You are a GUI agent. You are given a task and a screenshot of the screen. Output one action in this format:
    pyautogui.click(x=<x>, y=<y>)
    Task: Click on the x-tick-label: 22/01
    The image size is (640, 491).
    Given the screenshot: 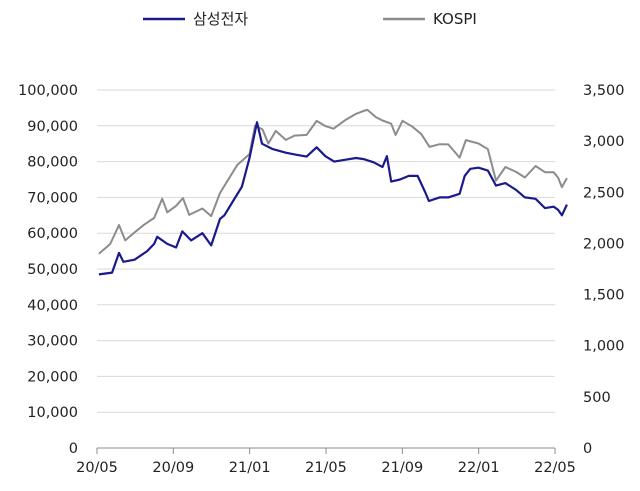 What is the action you would take?
    pyautogui.click(x=479, y=468)
    